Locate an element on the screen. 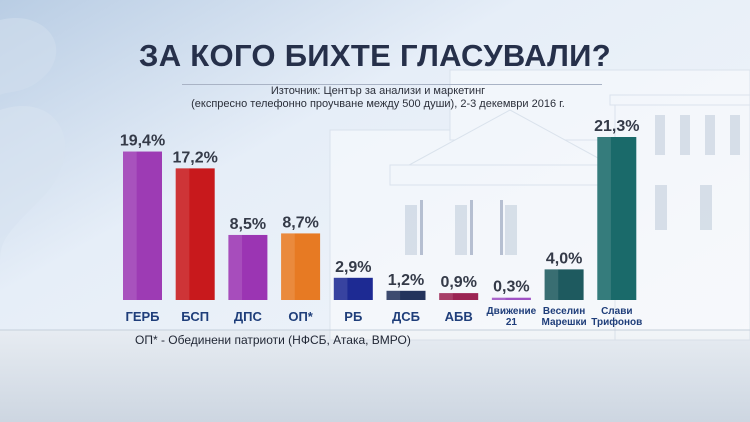 Image resolution: width=750 pixels, height=422 pixels. value-label: 0,3% is located at coordinates (511, 287).